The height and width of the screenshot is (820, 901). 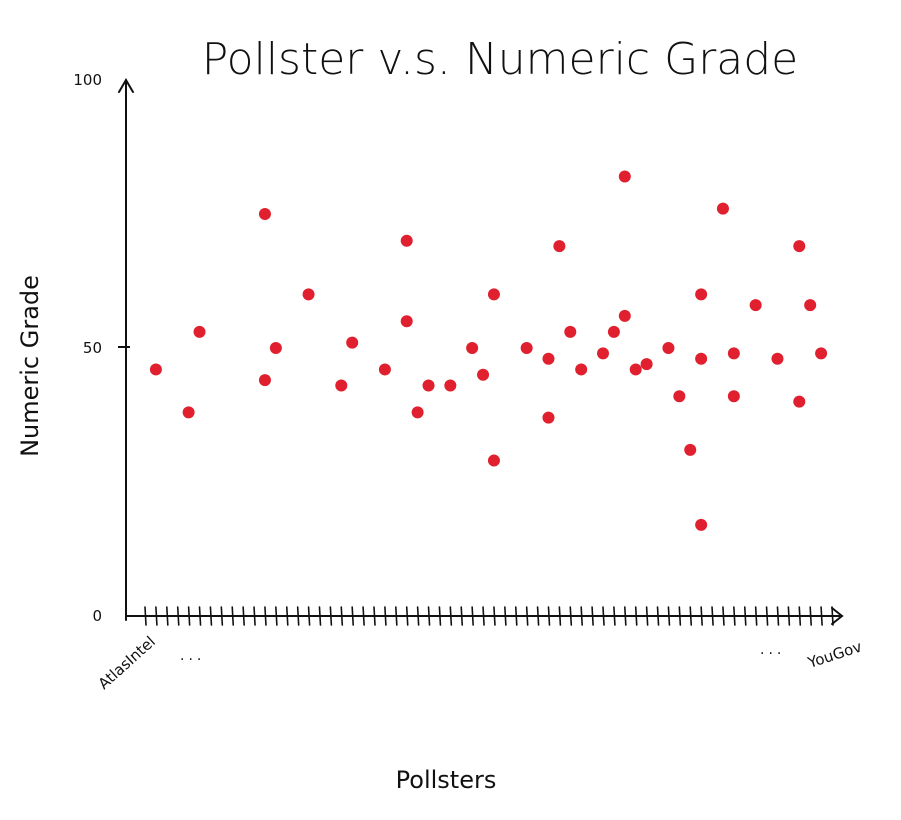 I want to click on x-last-category-label: YouGov, so click(x=834, y=654).